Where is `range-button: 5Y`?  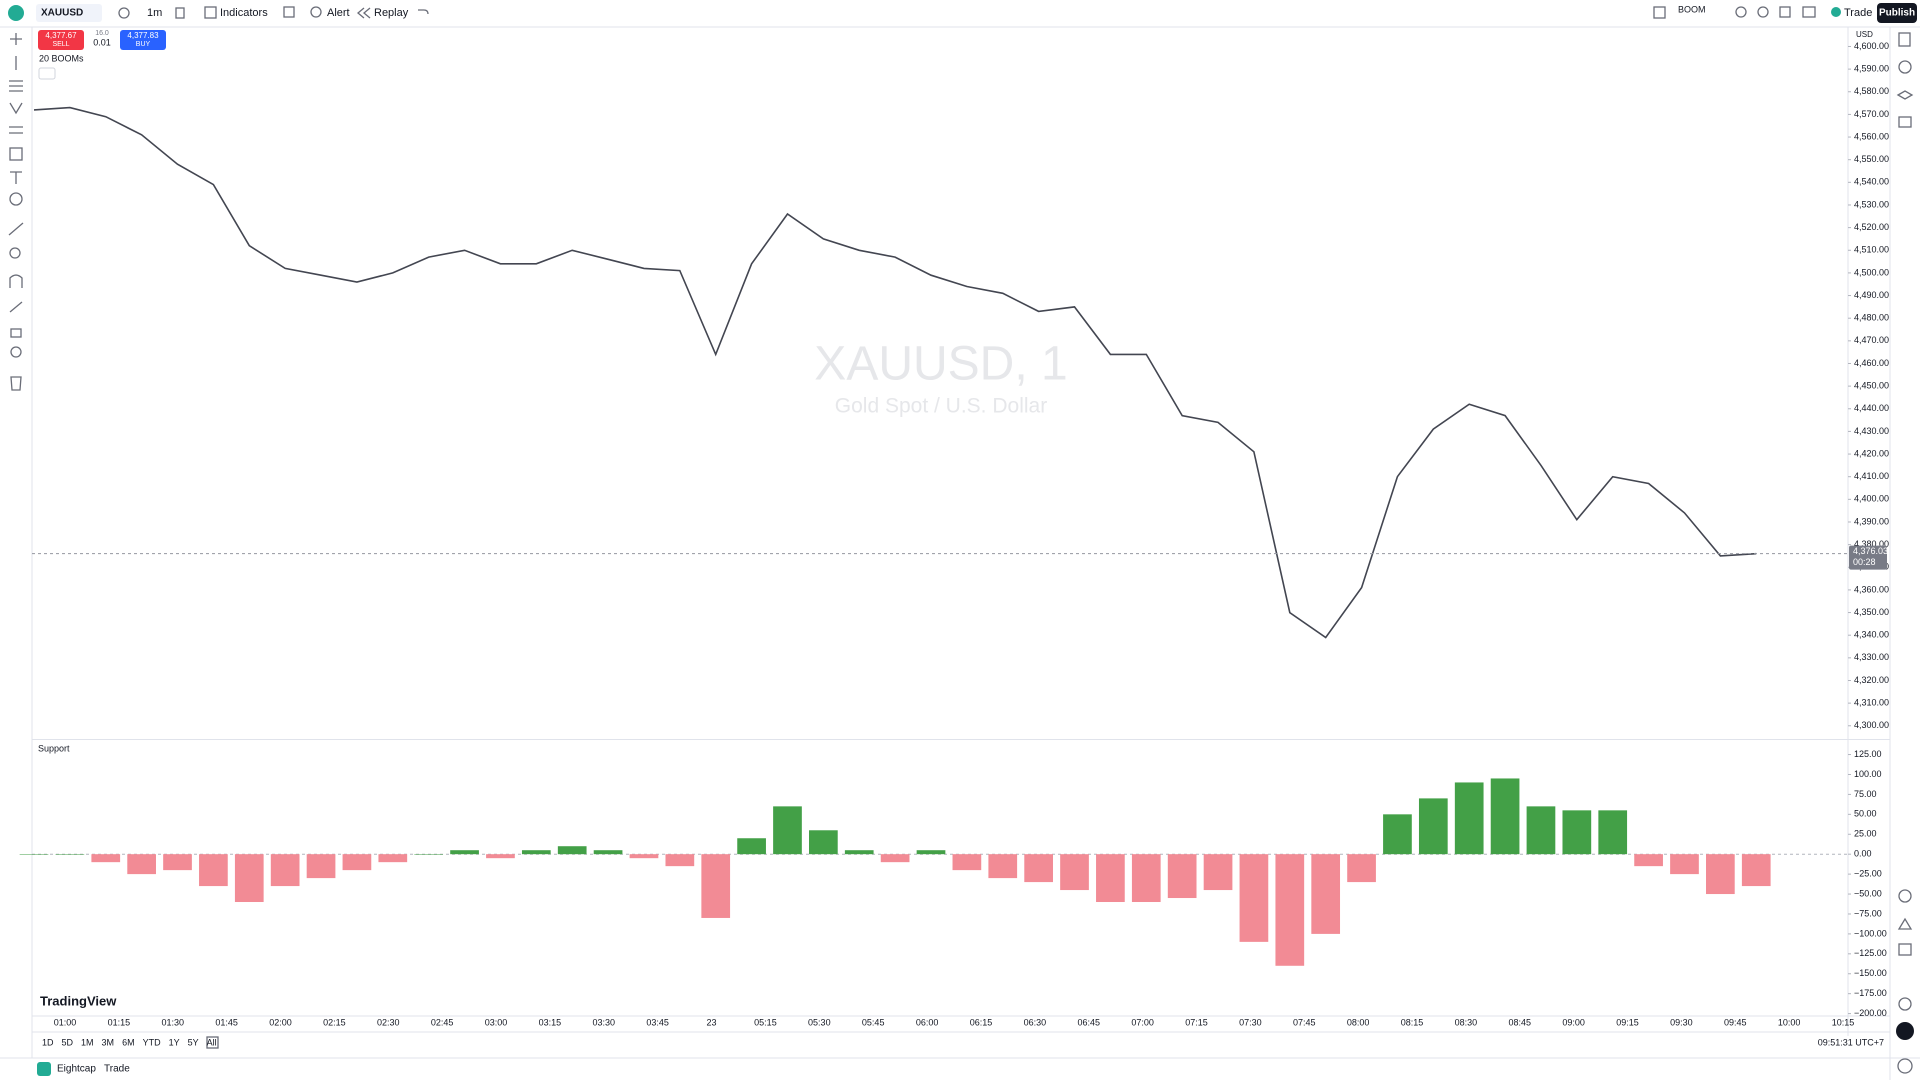 range-button: 5Y is located at coordinates (193, 1042).